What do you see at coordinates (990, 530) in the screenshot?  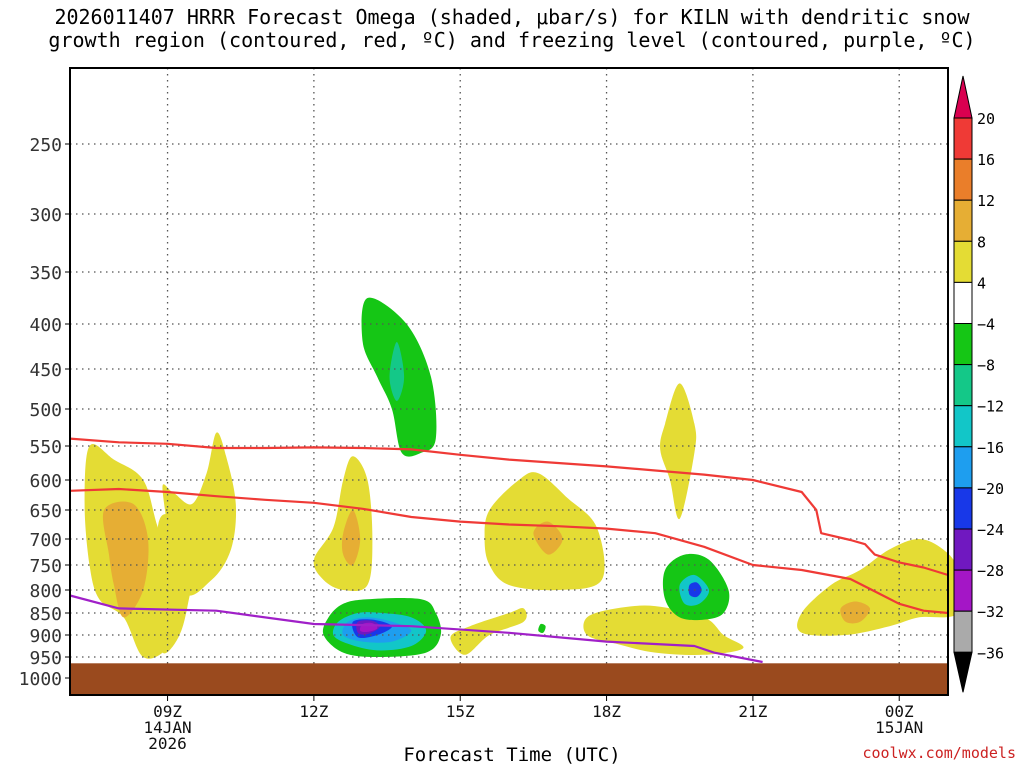 I see `colorbar-label: −24` at bounding box center [990, 530].